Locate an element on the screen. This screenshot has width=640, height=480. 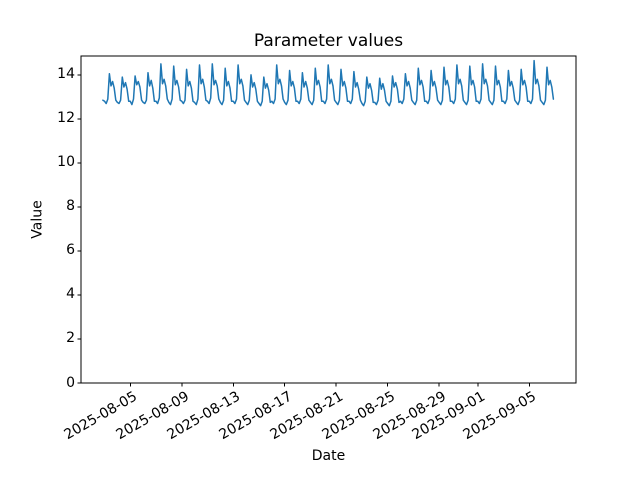
chart-title: Parameter values is located at coordinates (328, 41).